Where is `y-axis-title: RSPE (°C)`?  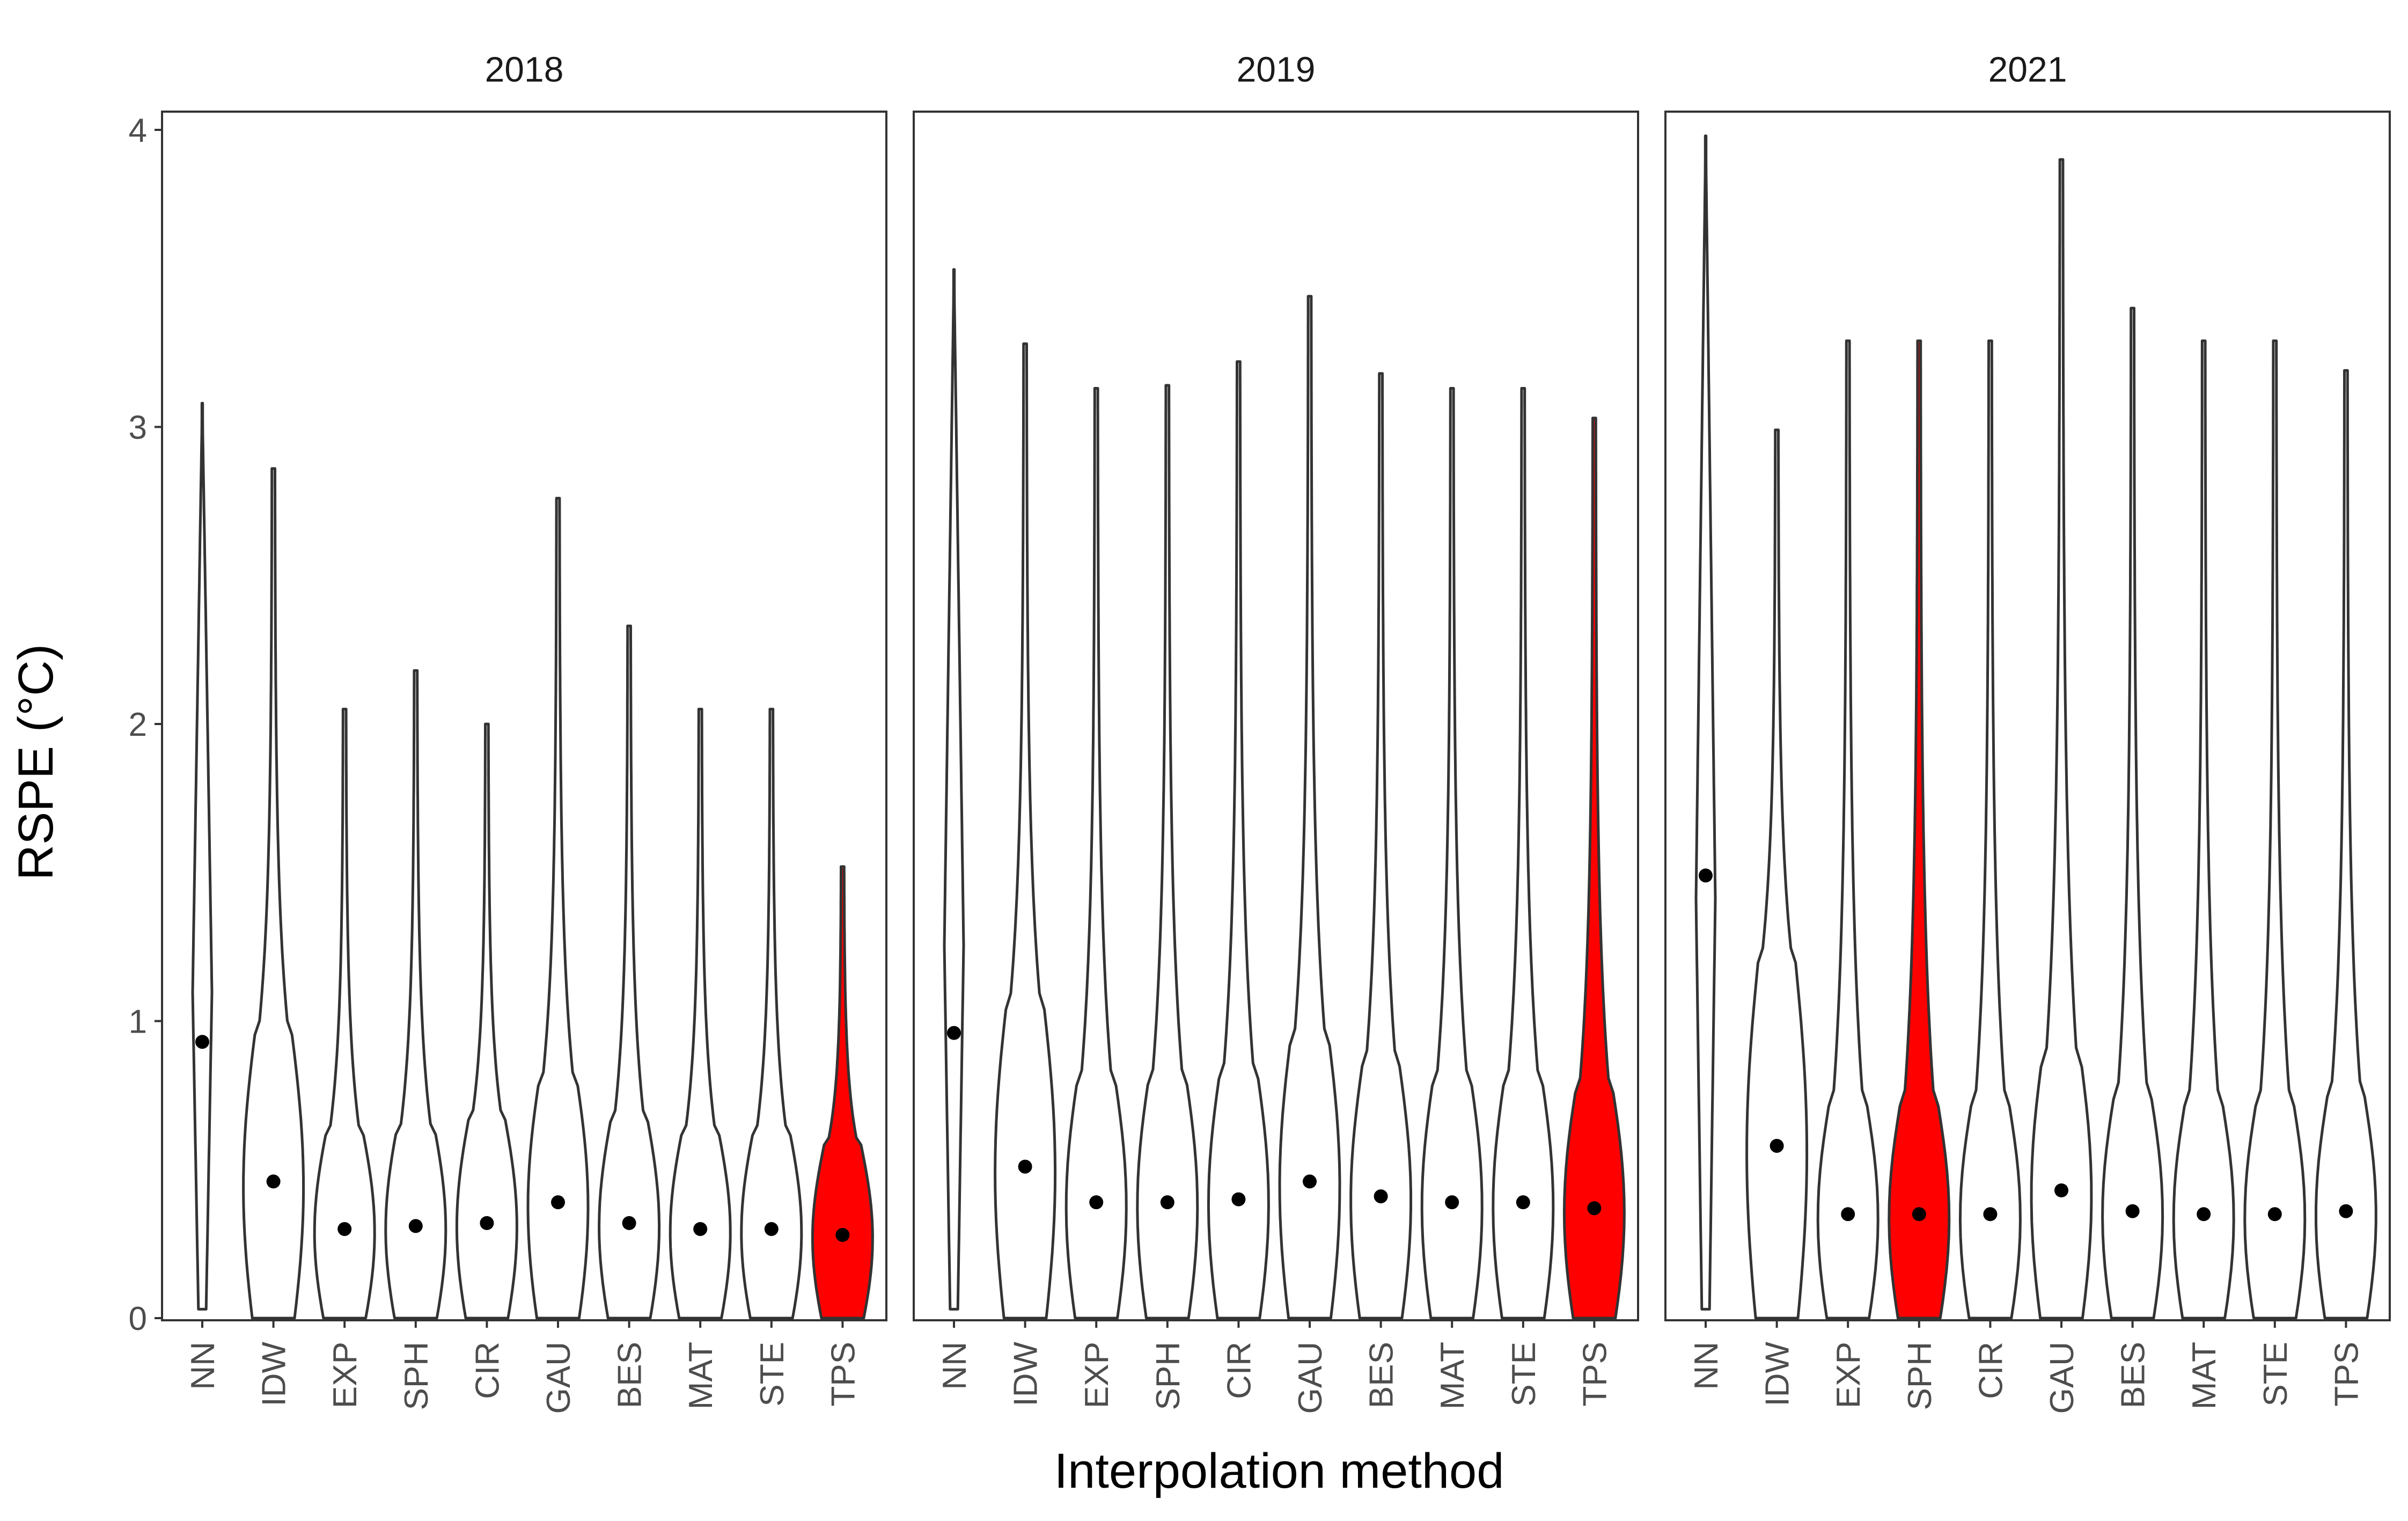
y-axis-title: RSPE (°C) is located at coordinates (36, 763).